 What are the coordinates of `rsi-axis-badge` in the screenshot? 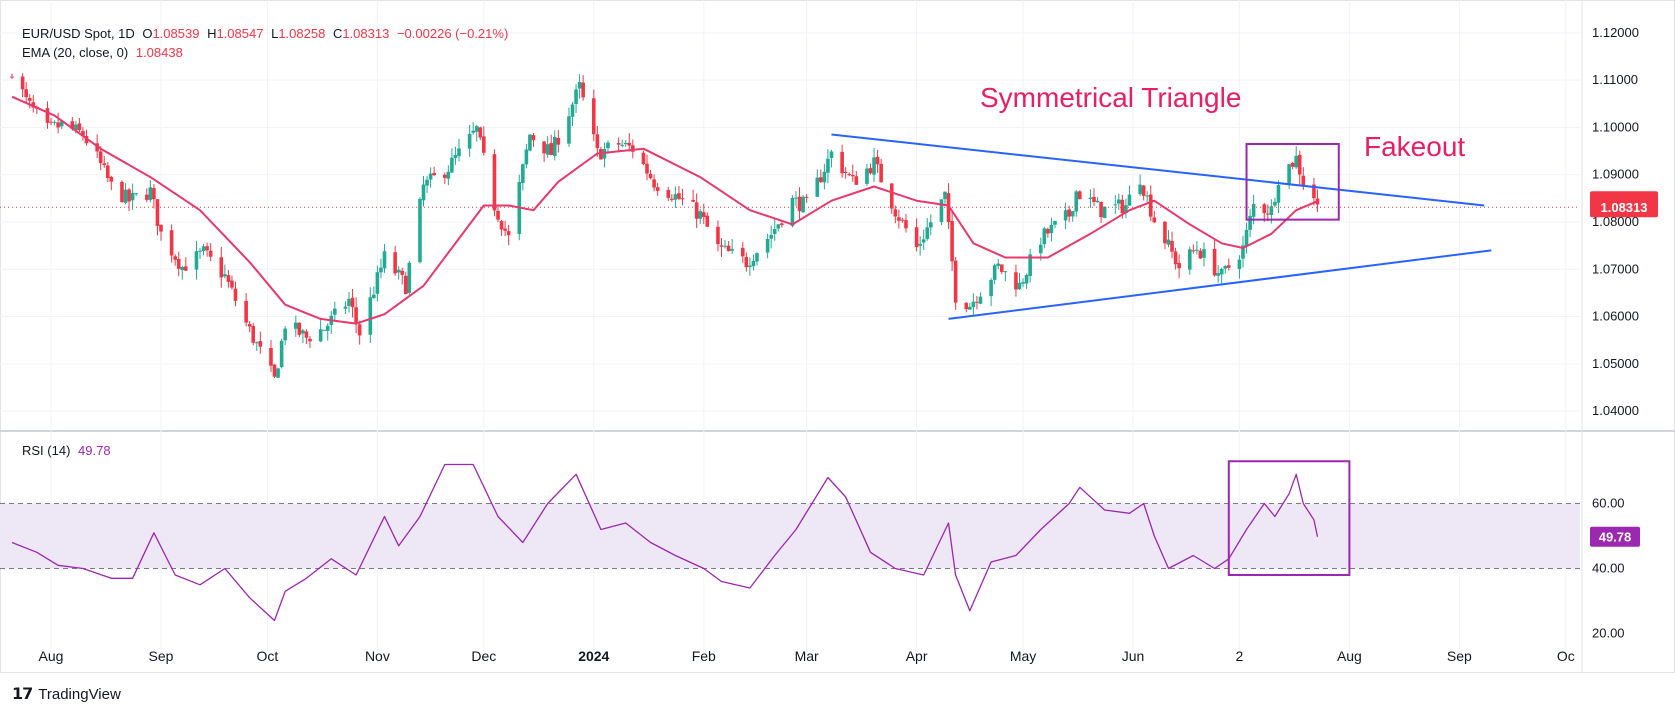 It's located at (1615, 536).